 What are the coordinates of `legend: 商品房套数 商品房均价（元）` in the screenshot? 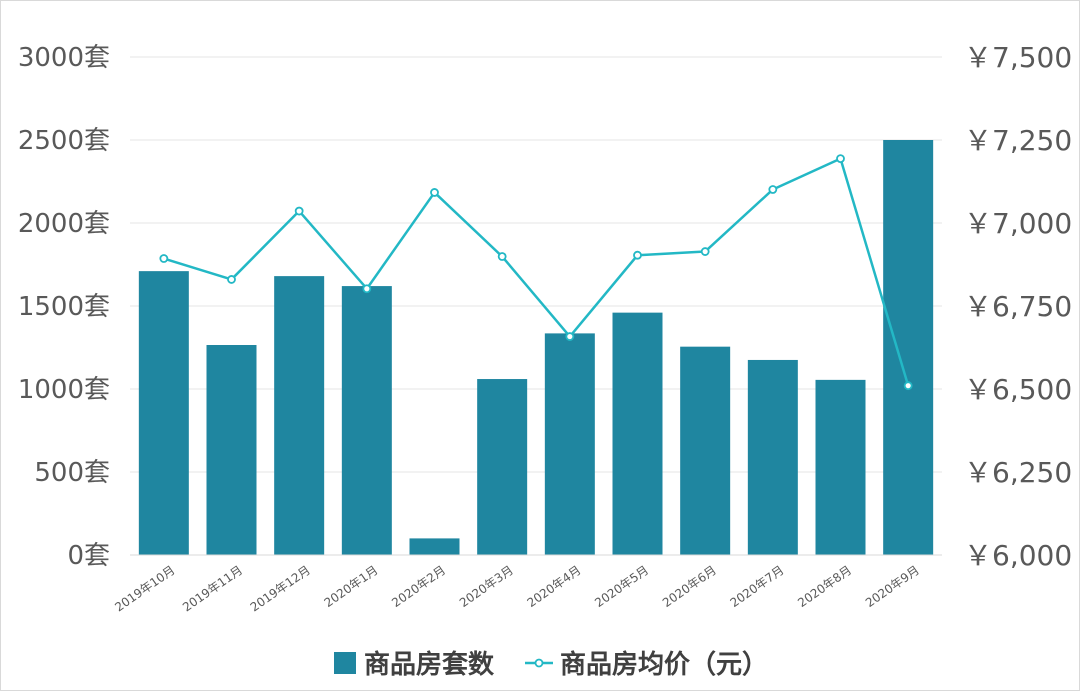 It's located at (551, 664).